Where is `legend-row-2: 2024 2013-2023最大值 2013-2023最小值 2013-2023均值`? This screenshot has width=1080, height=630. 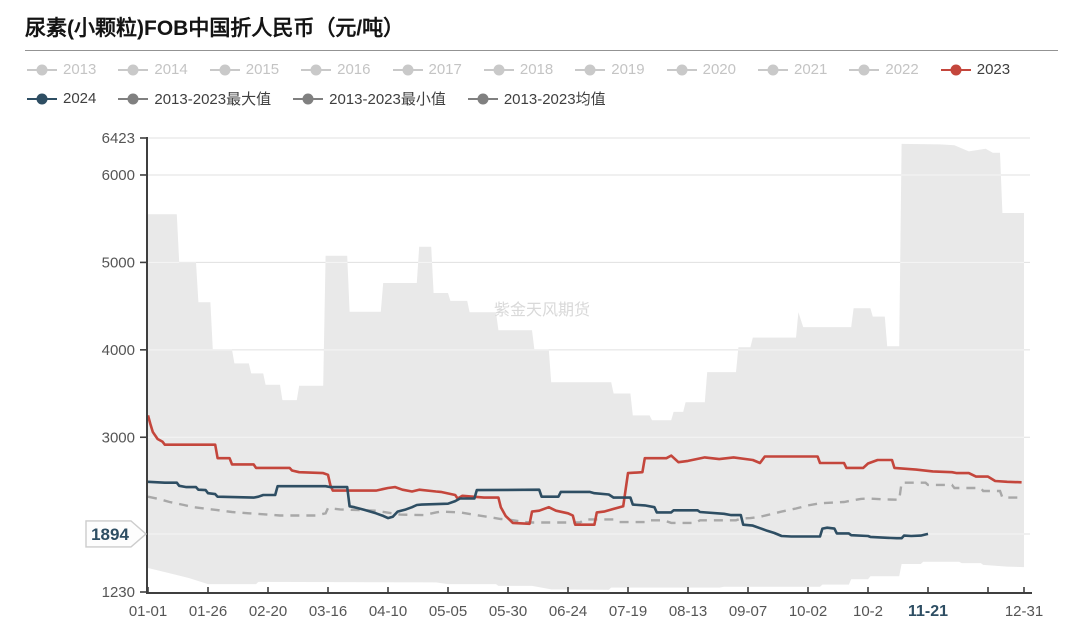 legend-row-2: 2024 2013-2023最大值 2013-2023最小值 2013-2023均值 is located at coordinates (540, 98).